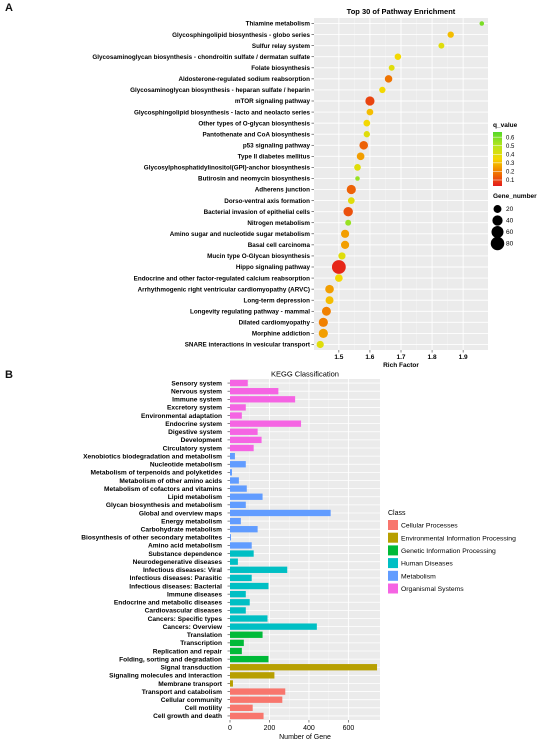 The image size is (550, 747). Describe the element at coordinates (305, 374) in the screenshot. I see `chart-title: KEGG Classification` at that location.